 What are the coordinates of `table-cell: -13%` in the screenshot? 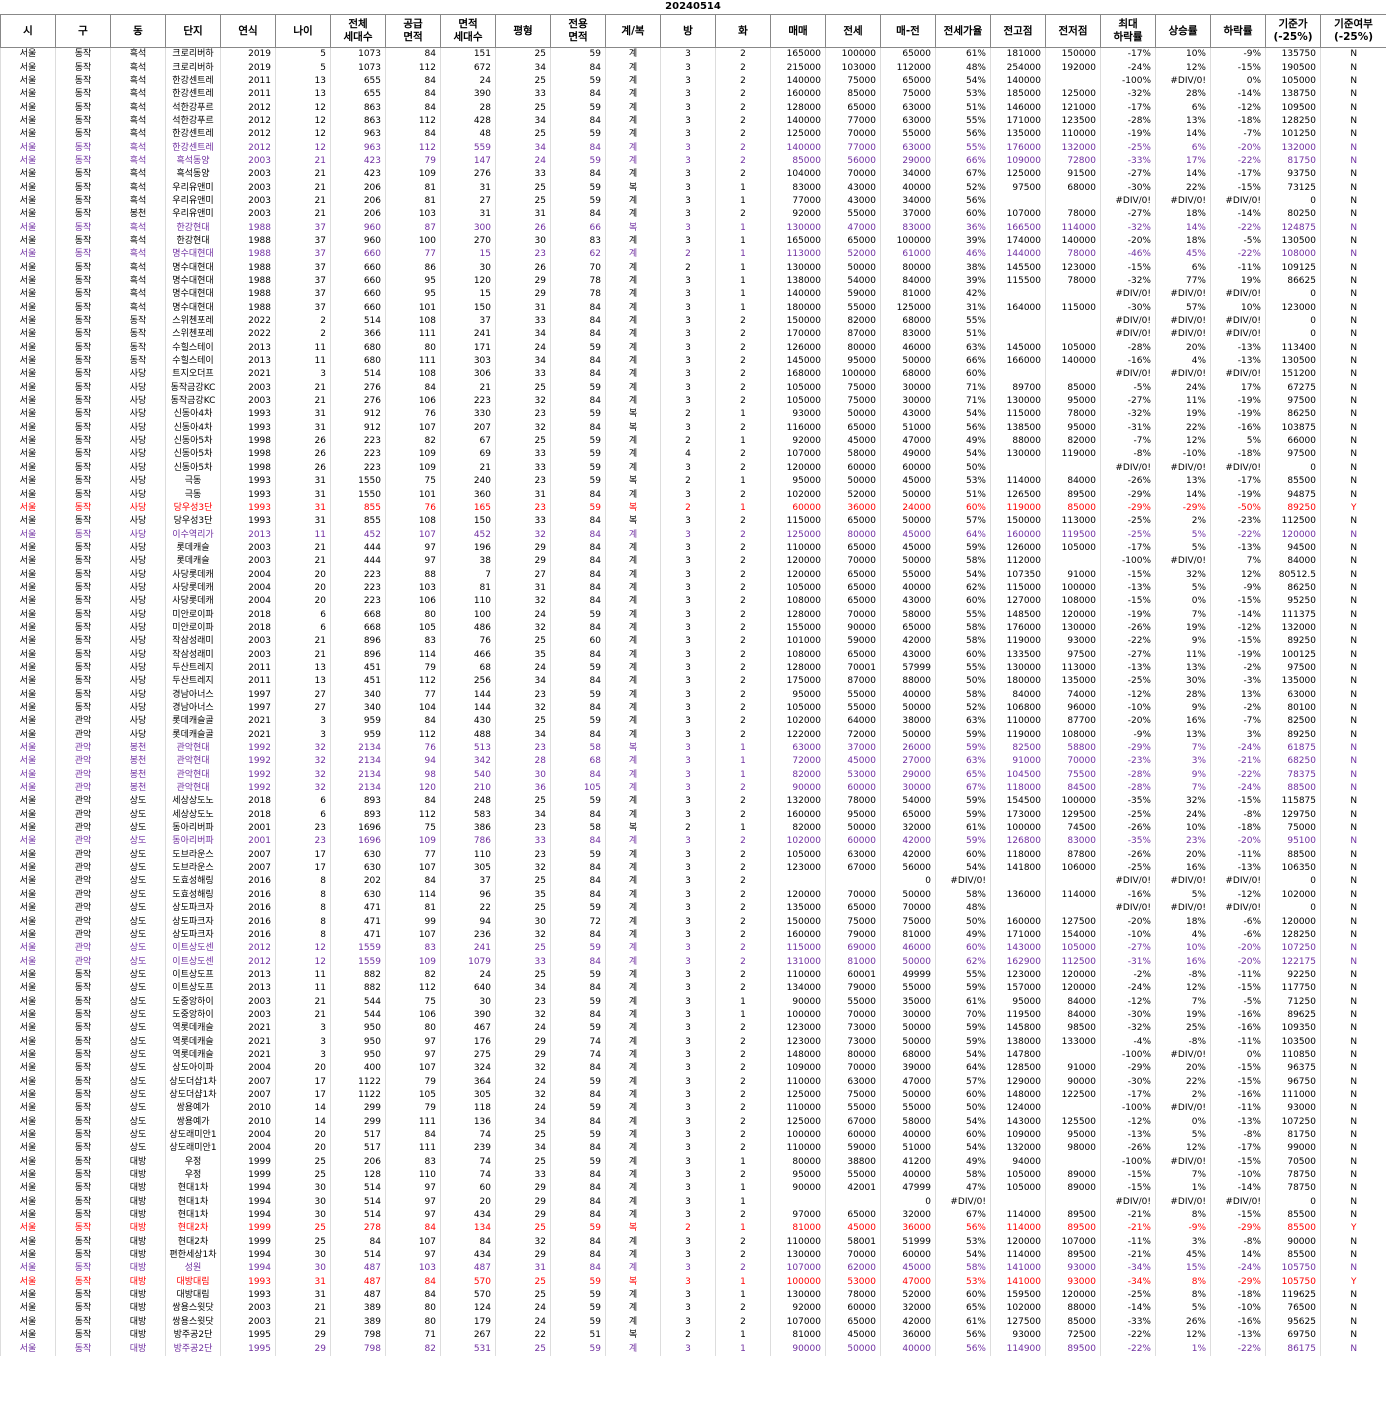 It's located at (1238, 548).